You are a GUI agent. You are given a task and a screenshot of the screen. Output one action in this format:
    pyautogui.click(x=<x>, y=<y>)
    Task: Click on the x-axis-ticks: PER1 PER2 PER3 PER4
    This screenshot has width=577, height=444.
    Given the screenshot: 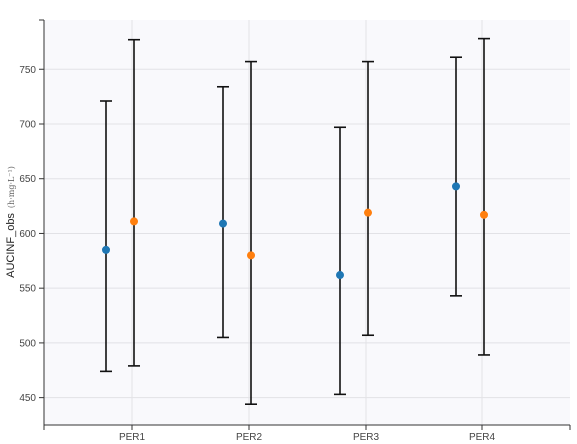 What is the action you would take?
    pyautogui.click(x=307, y=434)
    